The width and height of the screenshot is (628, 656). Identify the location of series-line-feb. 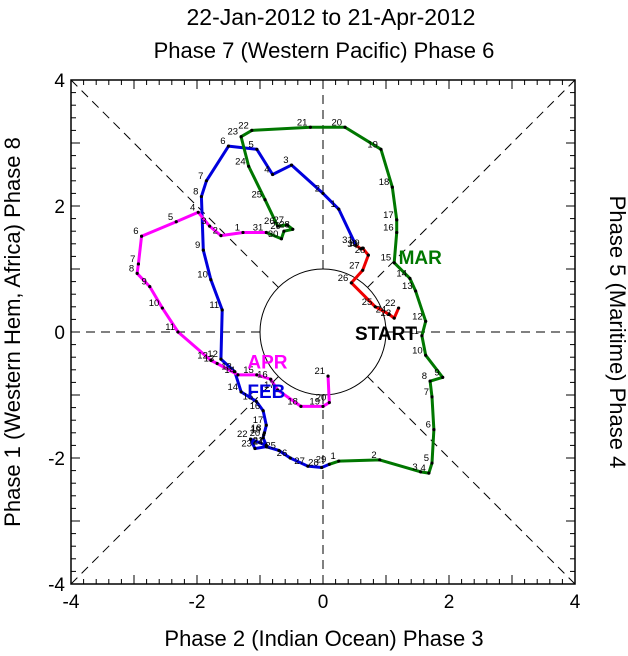
(278, 306).